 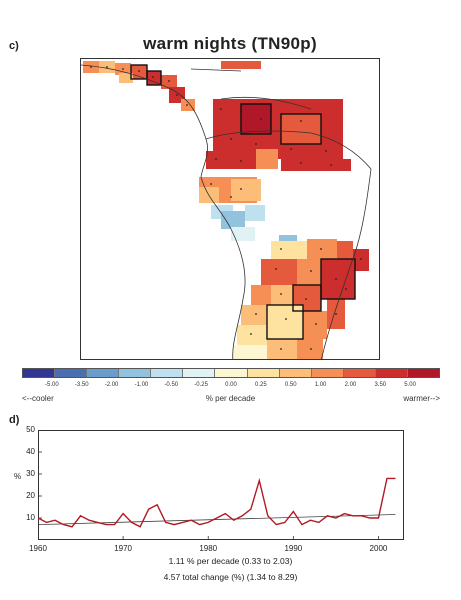 I want to click on colorbar-tick-label: 1.00, so click(x=320, y=385).